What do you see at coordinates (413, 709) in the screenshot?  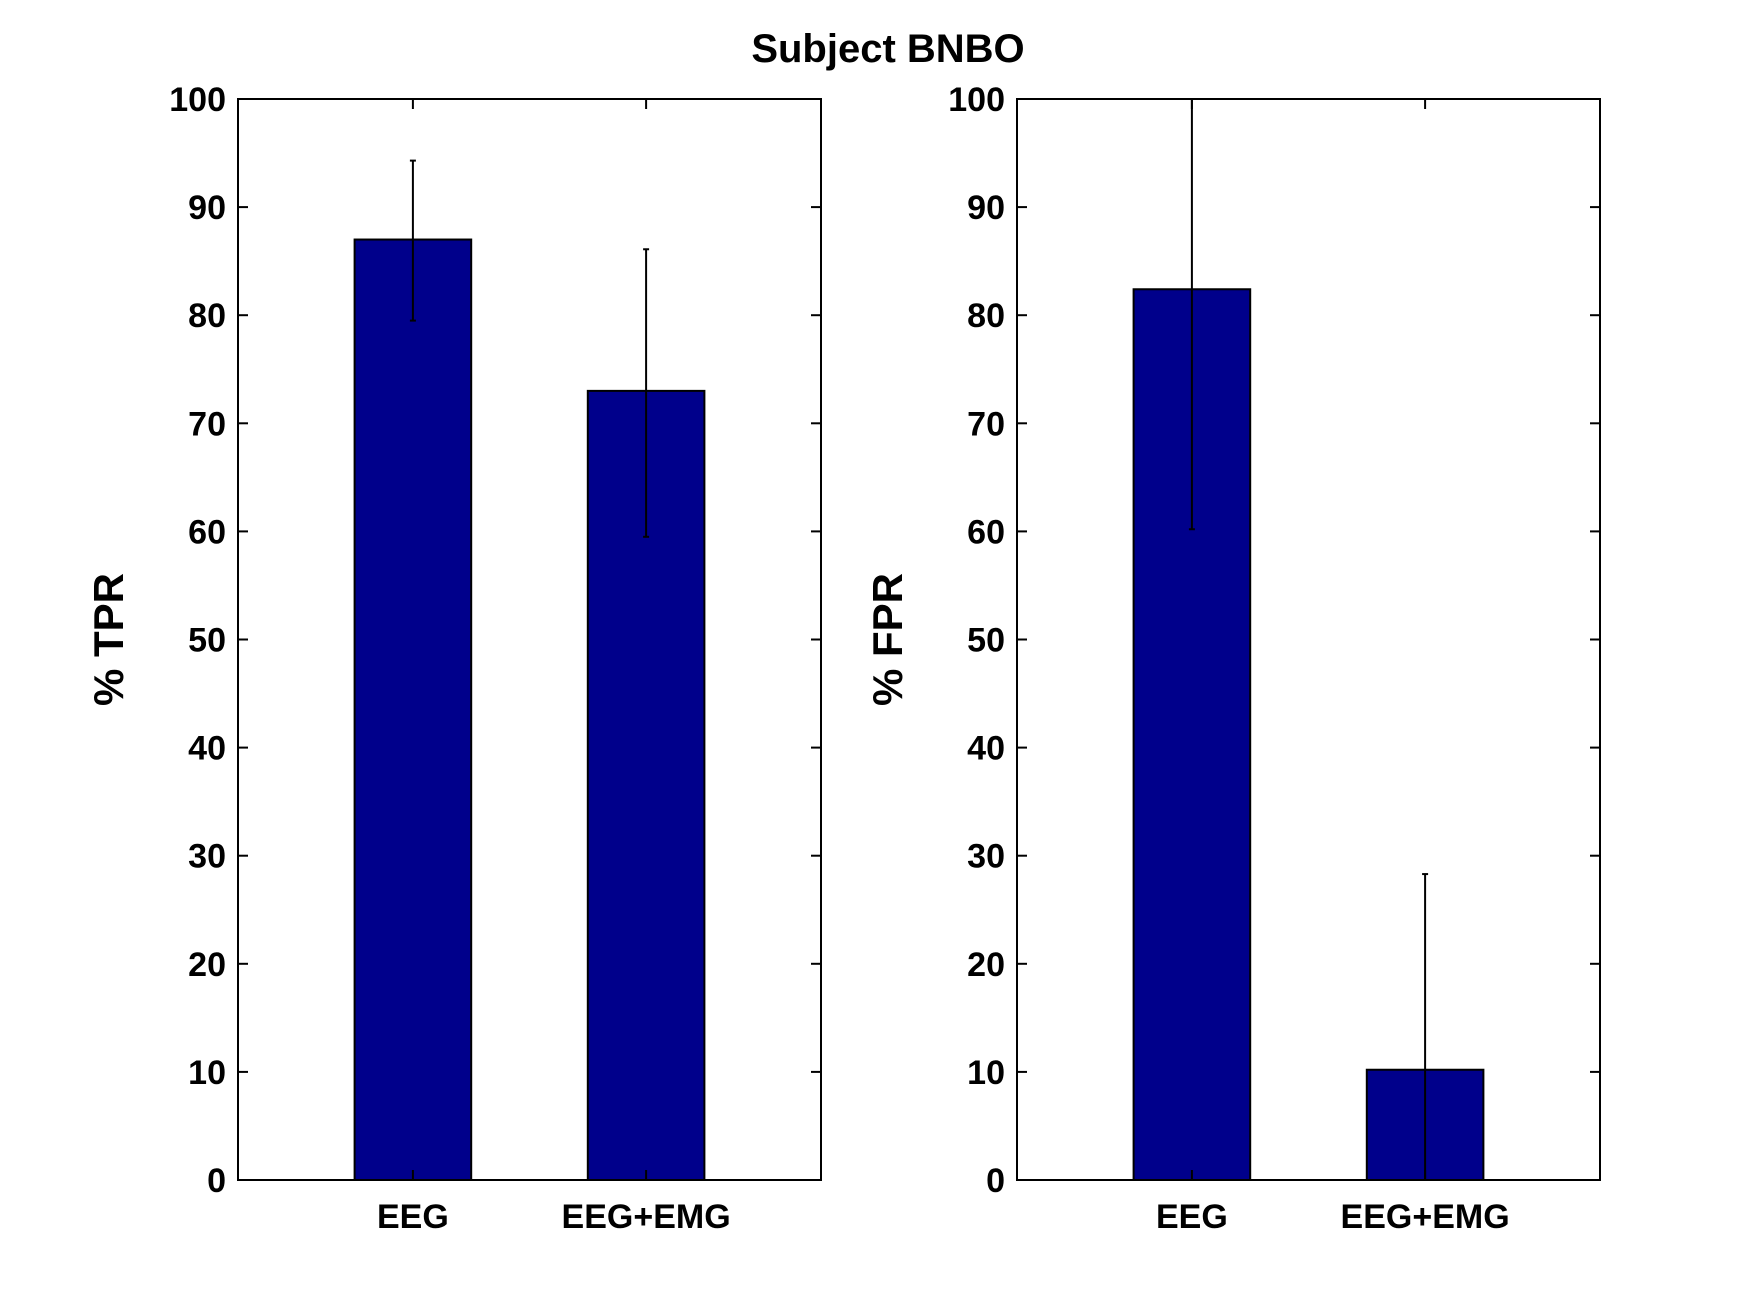 I see `bar-eeg` at bounding box center [413, 709].